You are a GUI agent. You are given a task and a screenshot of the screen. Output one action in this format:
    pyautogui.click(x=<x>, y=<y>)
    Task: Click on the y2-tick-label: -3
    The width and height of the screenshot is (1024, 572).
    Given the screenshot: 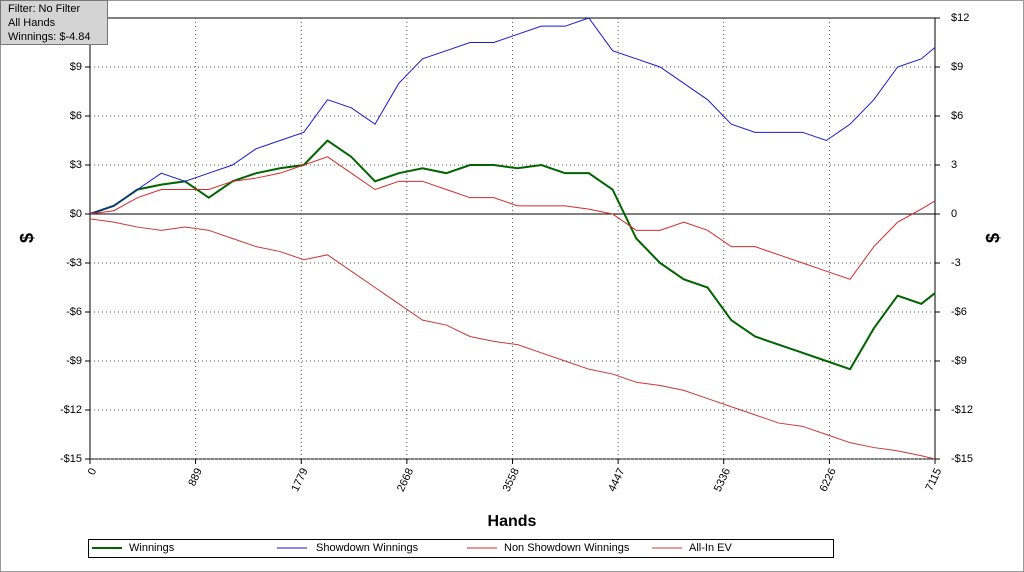 What is the action you would take?
    pyautogui.click(x=956, y=263)
    